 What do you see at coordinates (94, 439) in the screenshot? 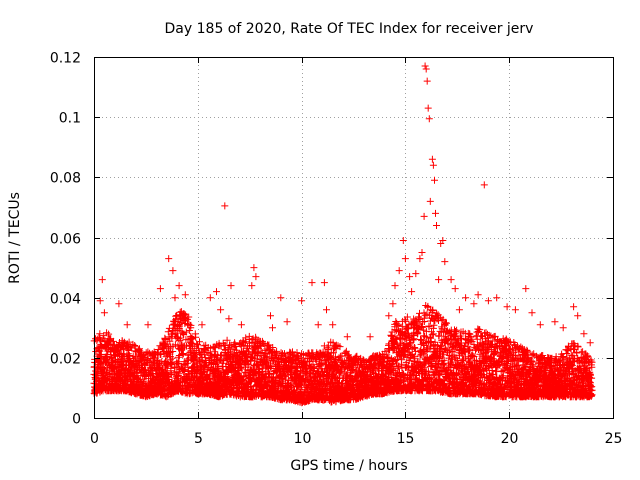
I see `x-tick-label: 0` at bounding box center [94, 439].